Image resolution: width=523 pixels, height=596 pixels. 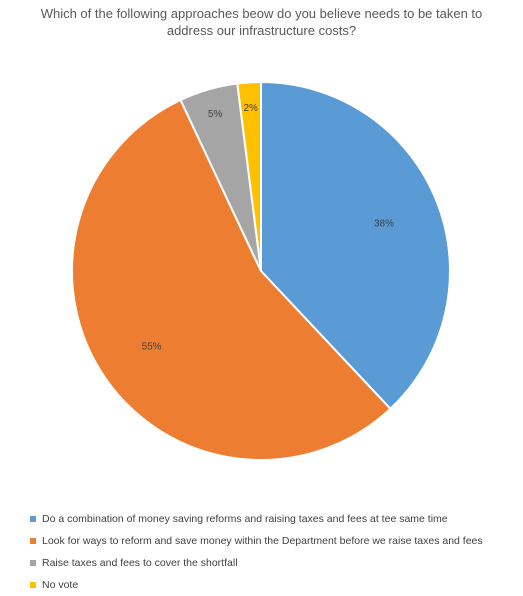 What do you see at coordinates (215, 114) in the screenshot?
I see `data-label-3: 5%` at bounding box center [215, 114].